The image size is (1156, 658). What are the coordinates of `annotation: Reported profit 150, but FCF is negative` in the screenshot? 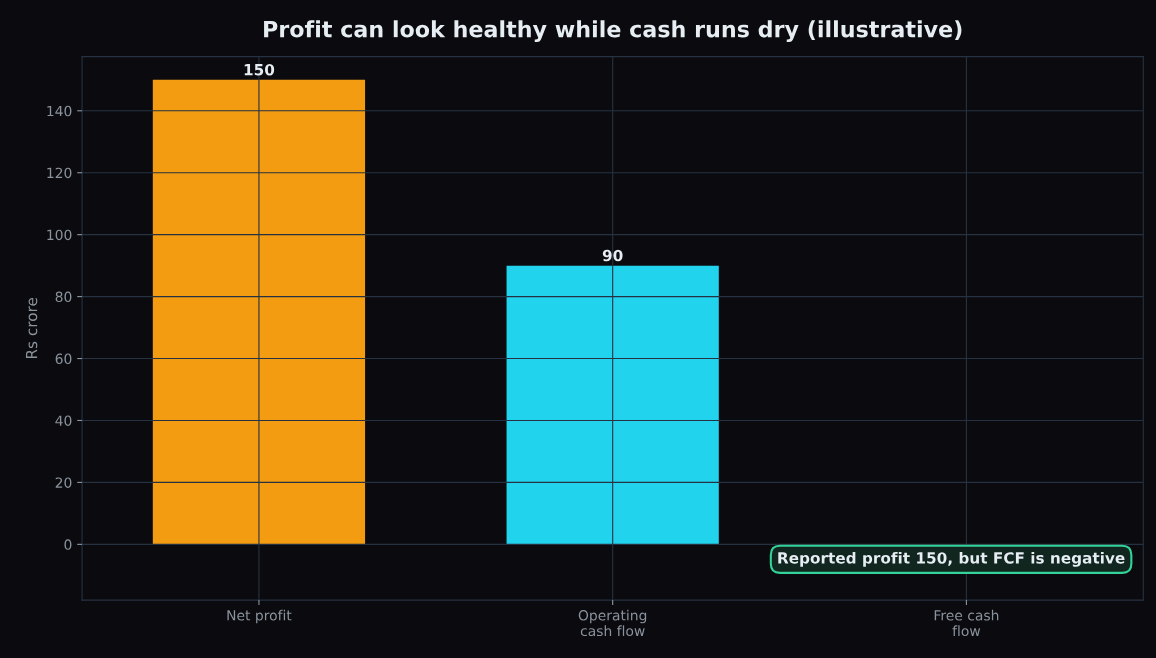 It's located at (951, 559).